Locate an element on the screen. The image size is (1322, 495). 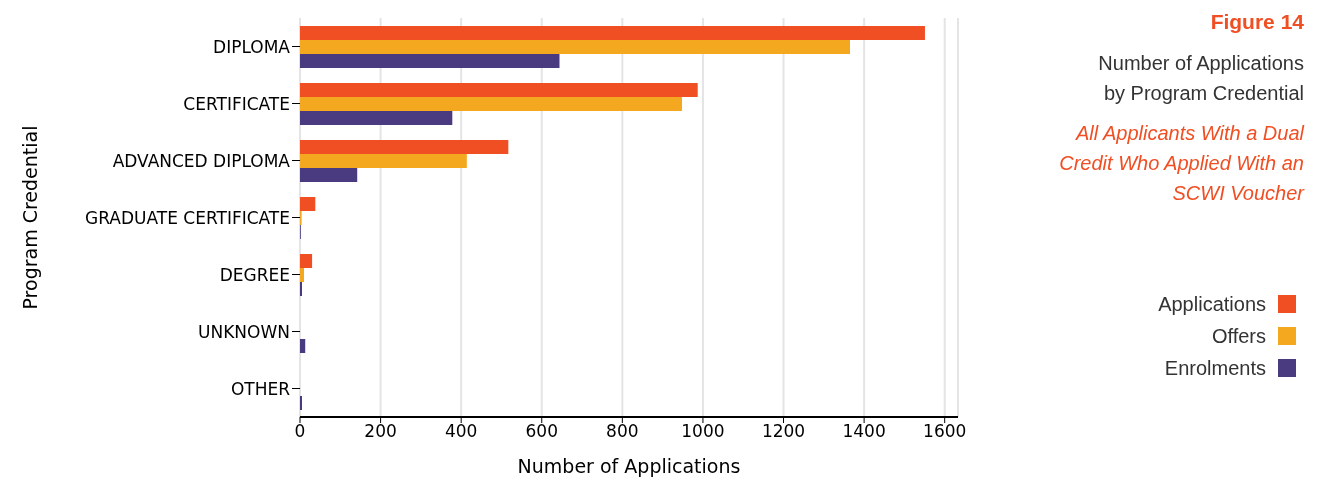
y-tick-label: CERTIFICATE is located at coordinates (236, 103).